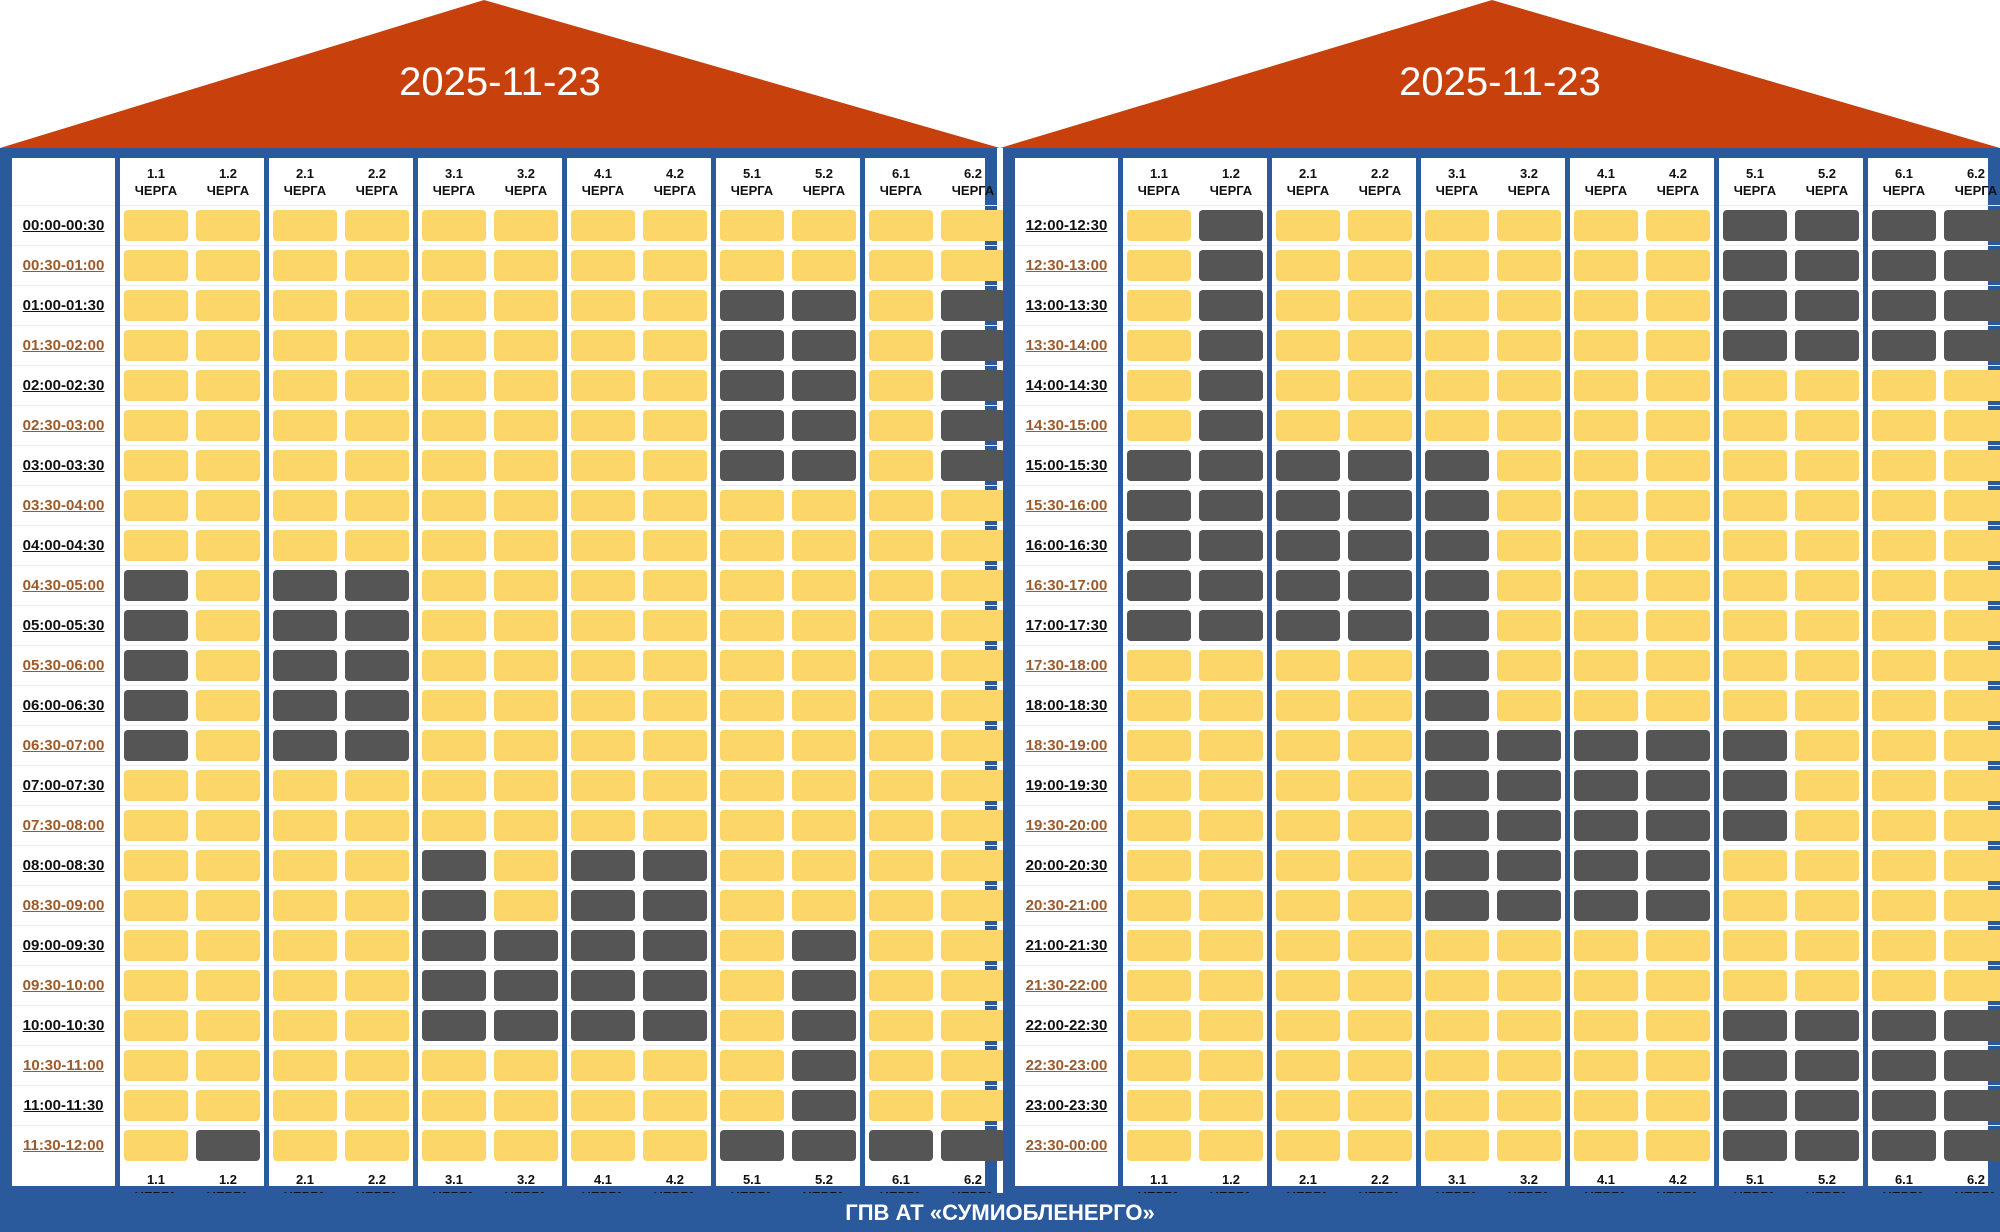 The image size is (2000, 1232). I want to click on time-slot-label: 12:30-13:00, so click(1068, 265).